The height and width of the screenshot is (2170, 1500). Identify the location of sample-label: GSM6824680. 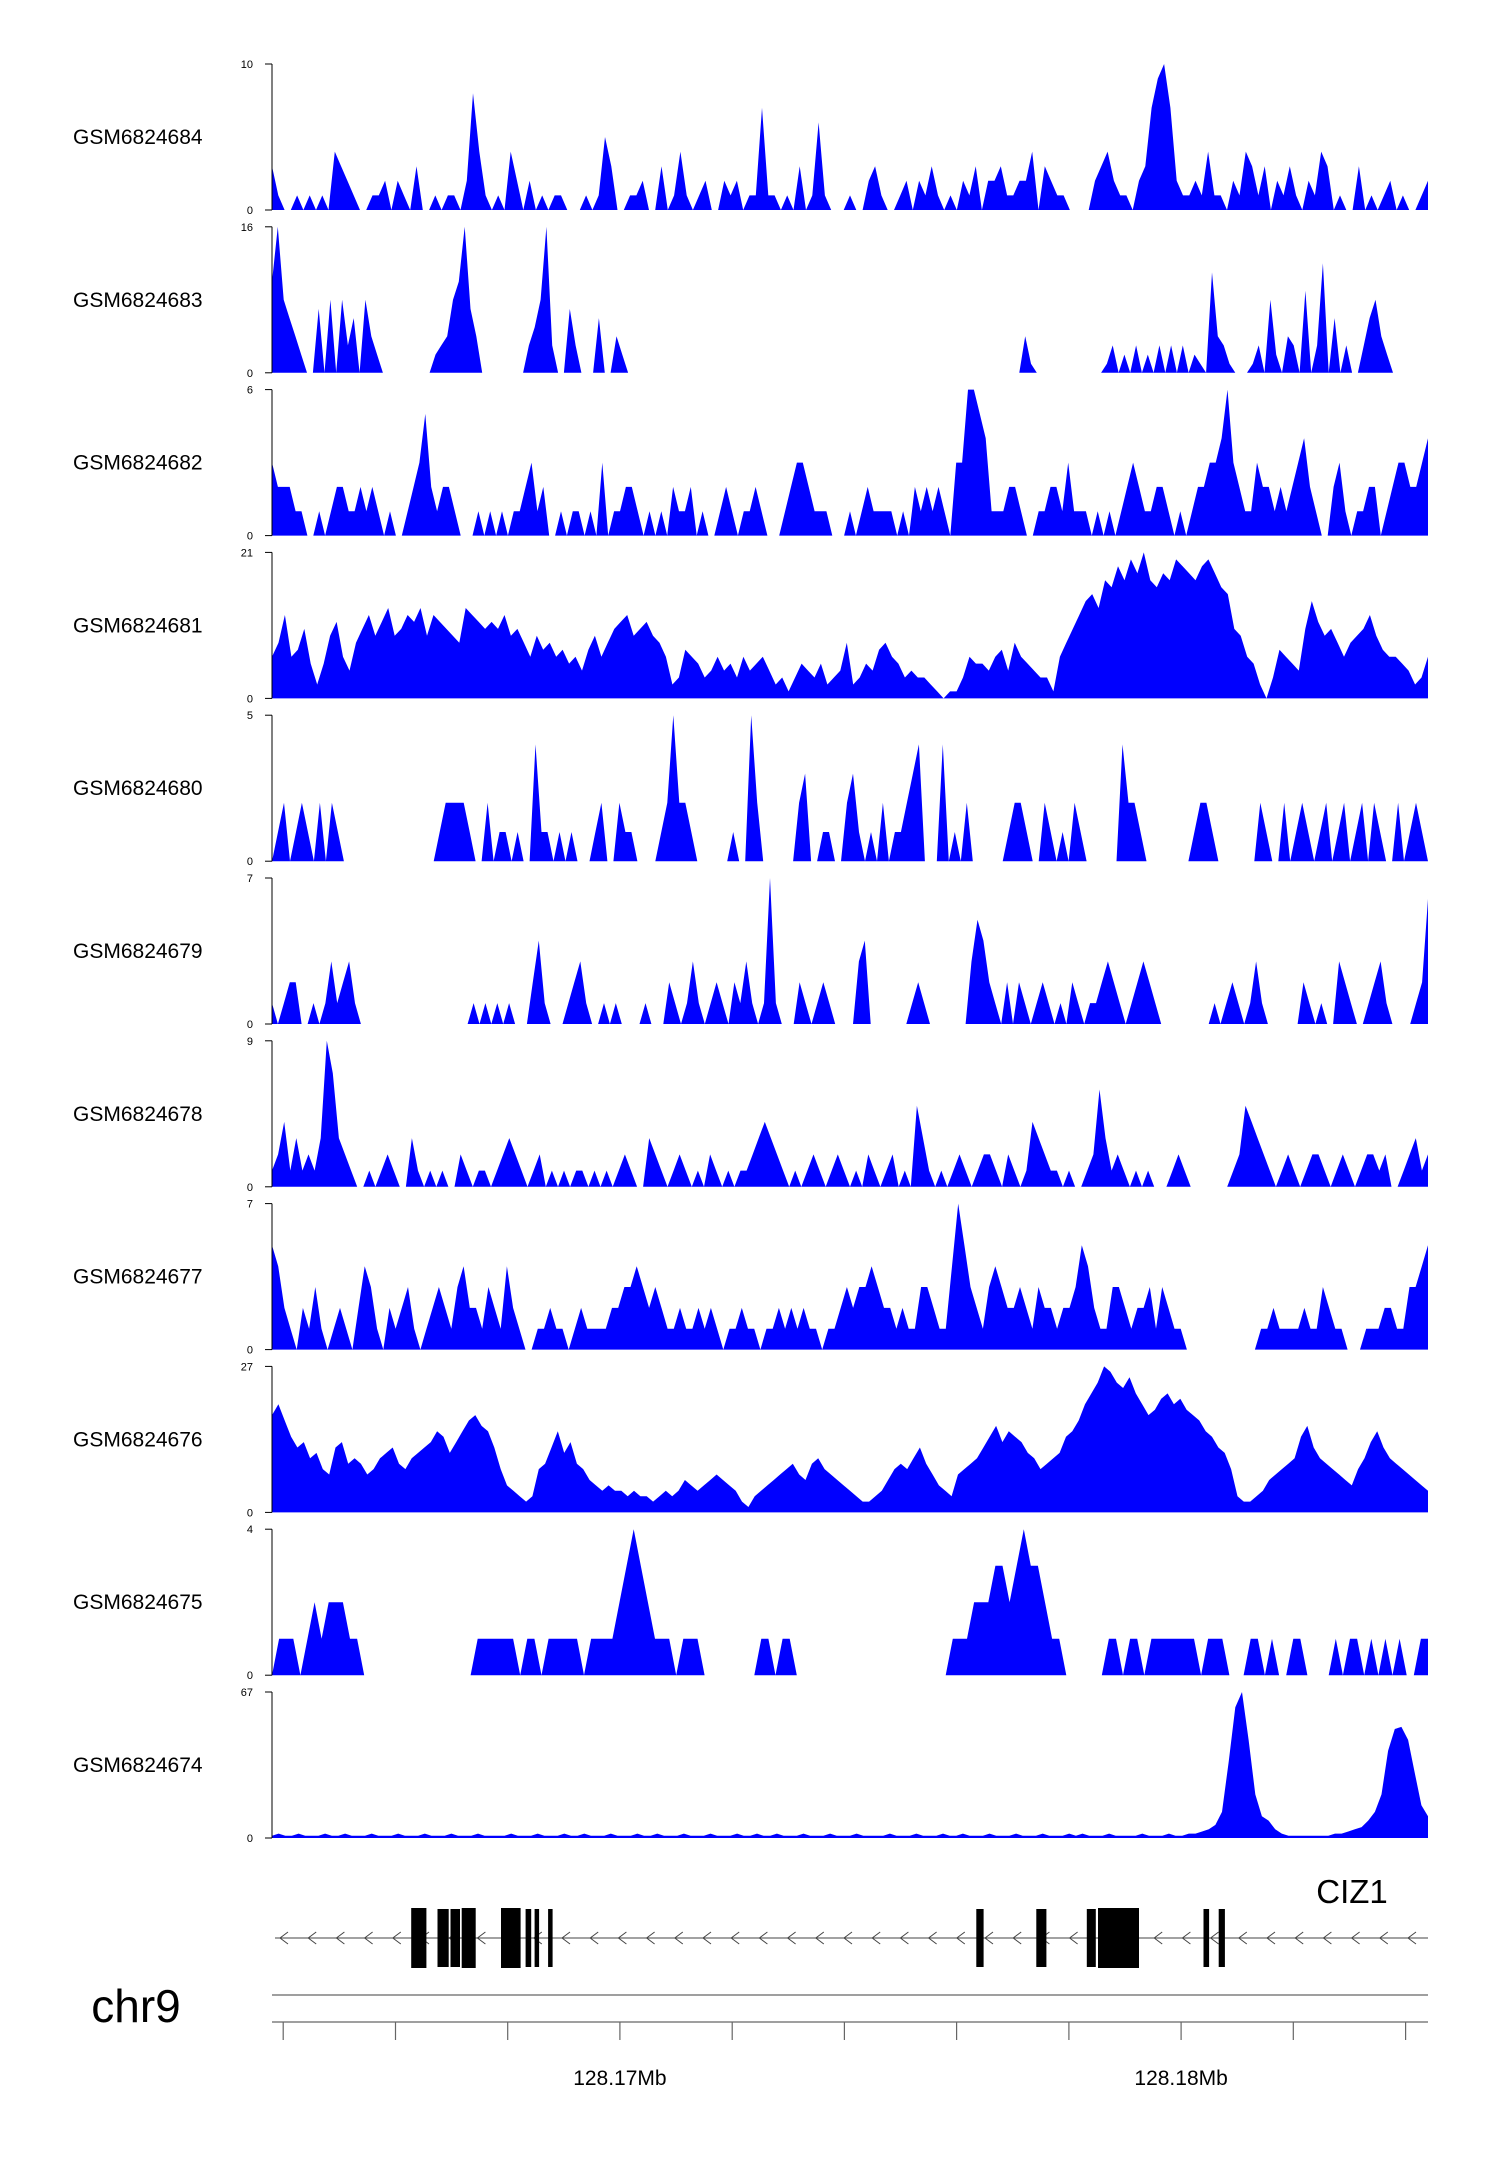
(138, 788).